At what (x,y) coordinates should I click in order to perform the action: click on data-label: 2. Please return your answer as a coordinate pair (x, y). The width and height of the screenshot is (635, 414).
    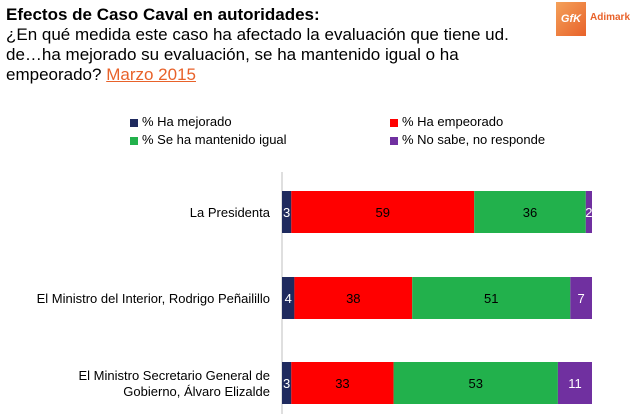
    Looking at the image, I should click on (588, 212).